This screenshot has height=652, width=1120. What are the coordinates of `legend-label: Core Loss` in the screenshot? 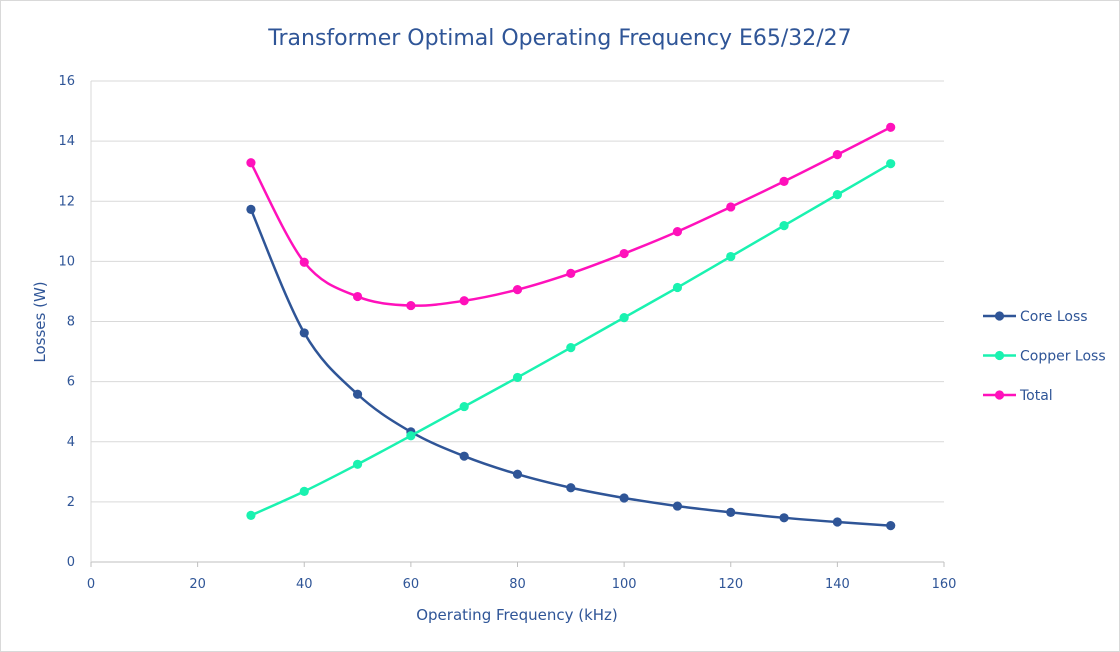 It's located at (1054, 317).